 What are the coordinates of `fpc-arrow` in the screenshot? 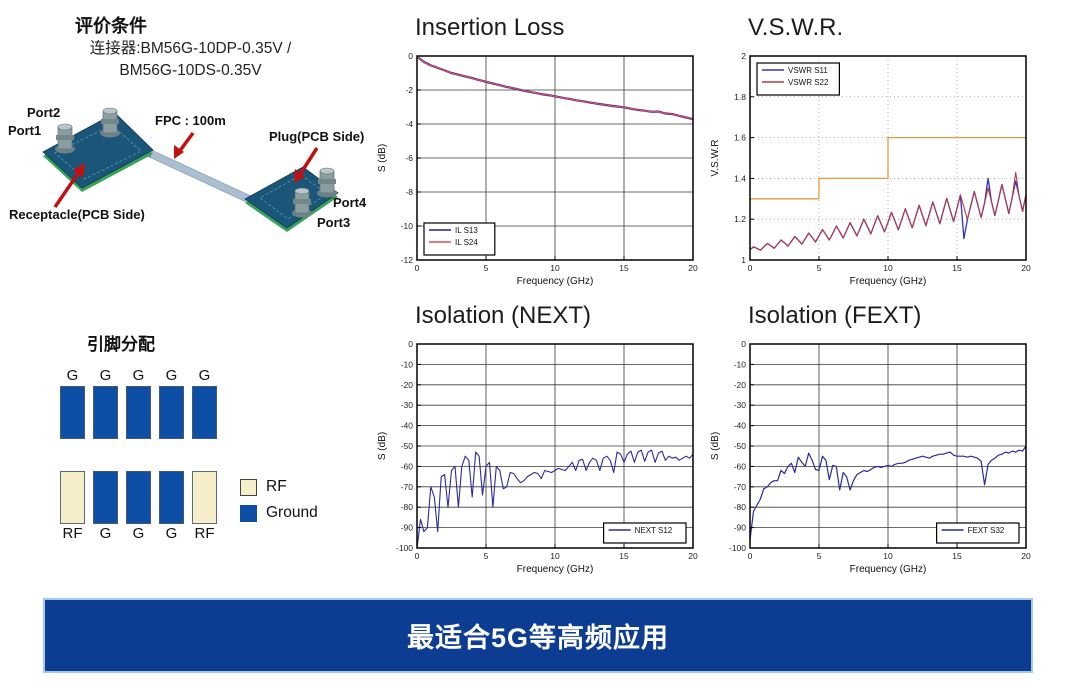 It's located at (184, 145).